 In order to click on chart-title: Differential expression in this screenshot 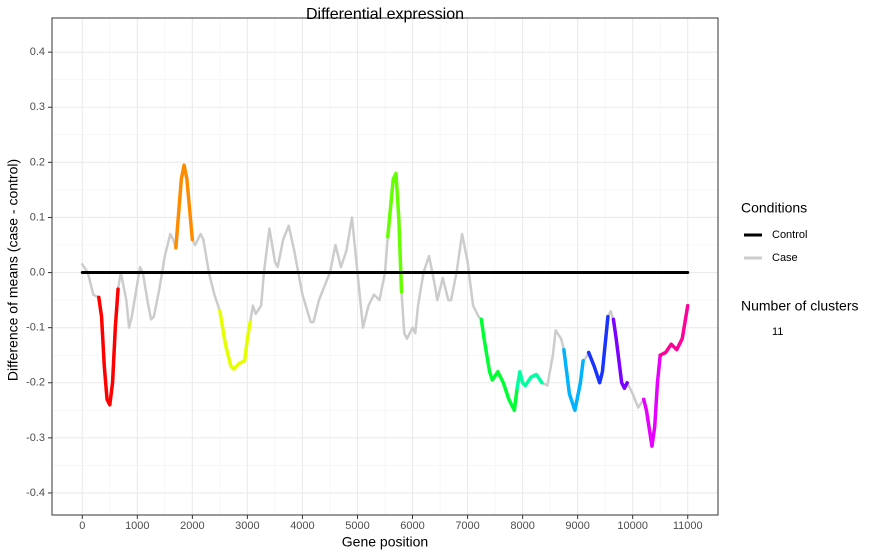, I will do `click(385, 14)`.